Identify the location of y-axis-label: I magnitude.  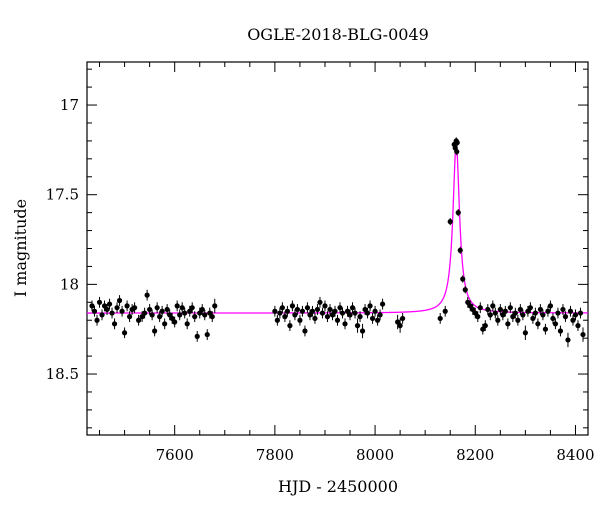
(20, 248).